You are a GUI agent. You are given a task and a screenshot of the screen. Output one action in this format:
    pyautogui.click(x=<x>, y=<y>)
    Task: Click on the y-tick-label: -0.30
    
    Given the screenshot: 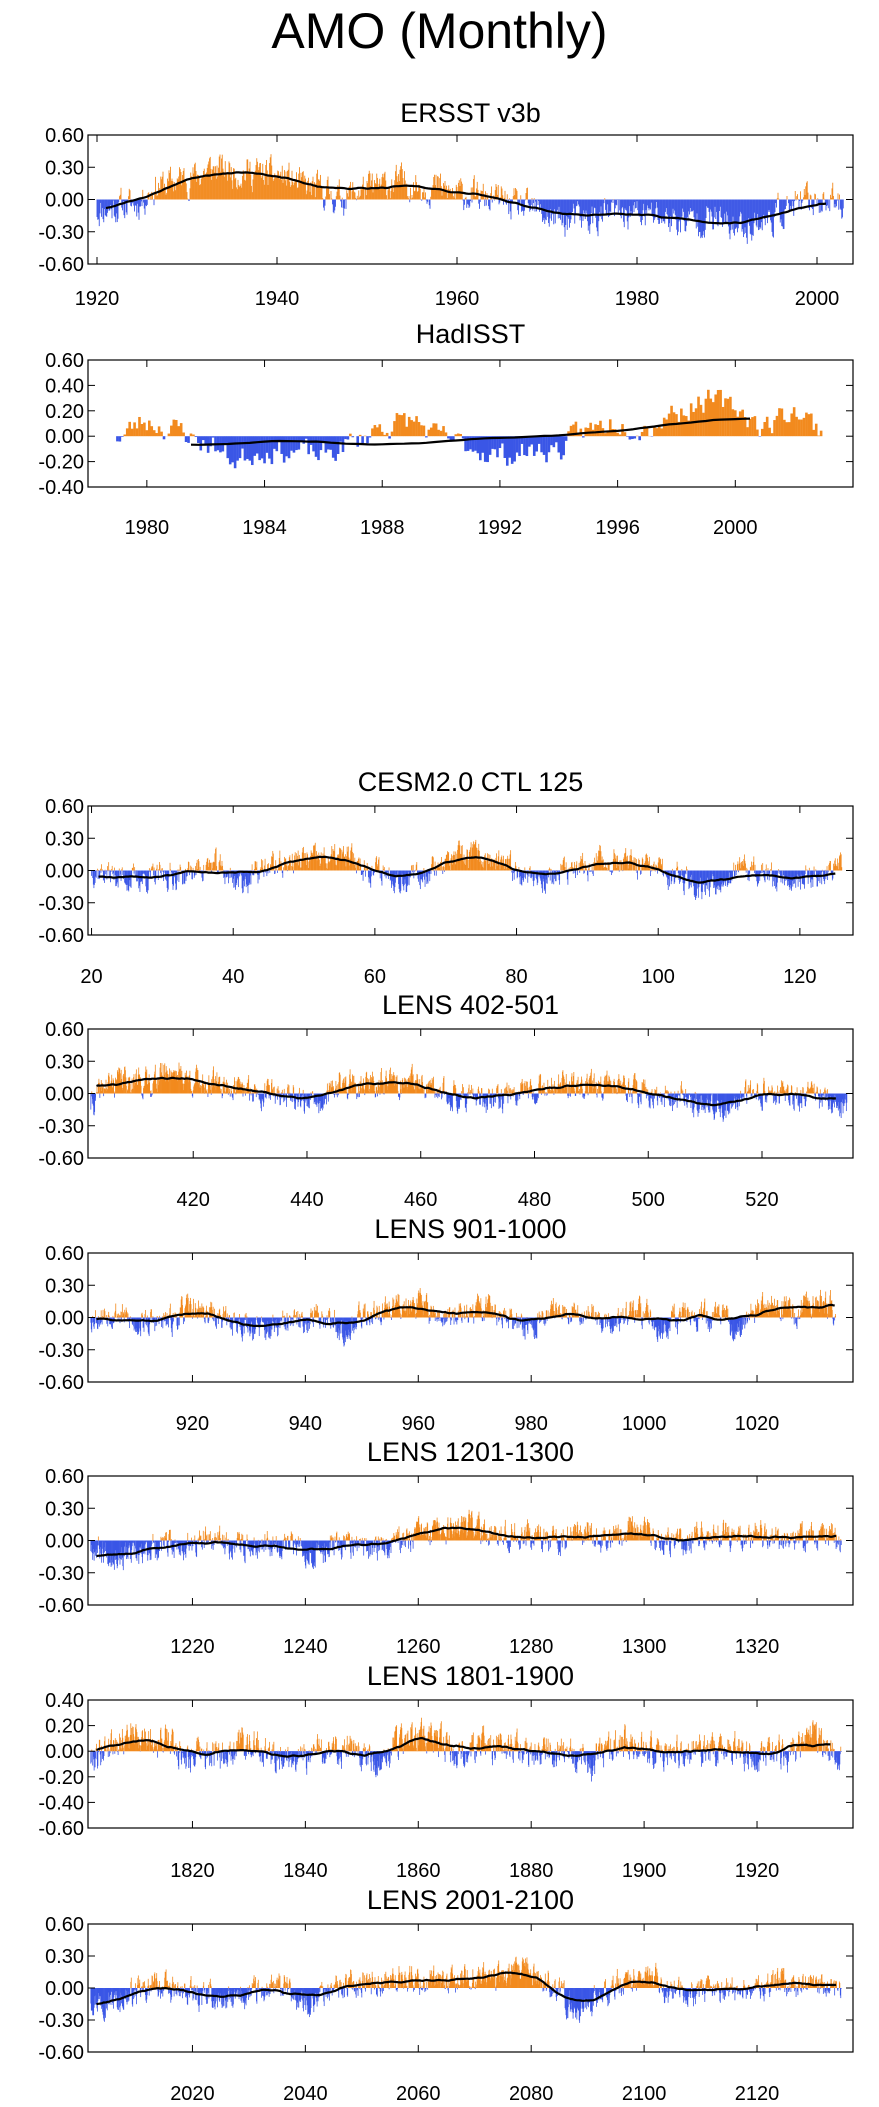 What is the action you would take?
    pyautogui.click(x=61, y=904)
    